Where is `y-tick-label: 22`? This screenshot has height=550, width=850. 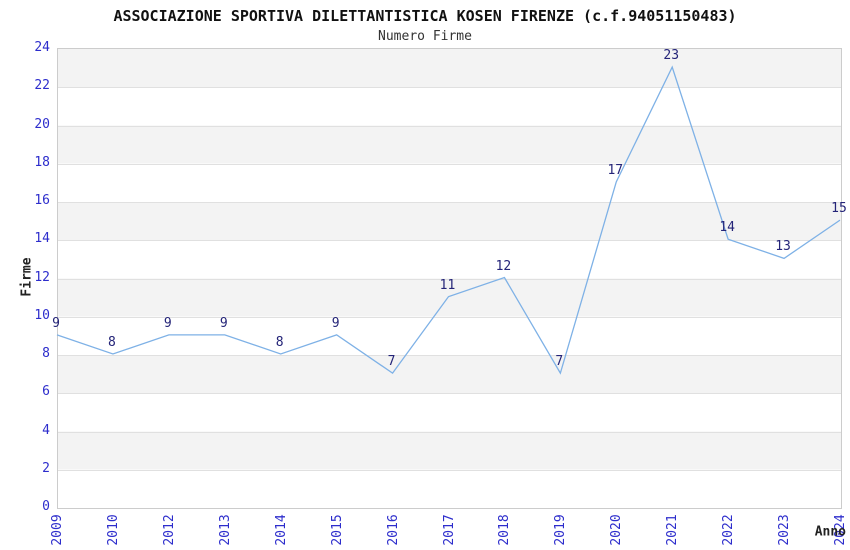
y-tick-label: 22 is located at coordinates (42, 86).